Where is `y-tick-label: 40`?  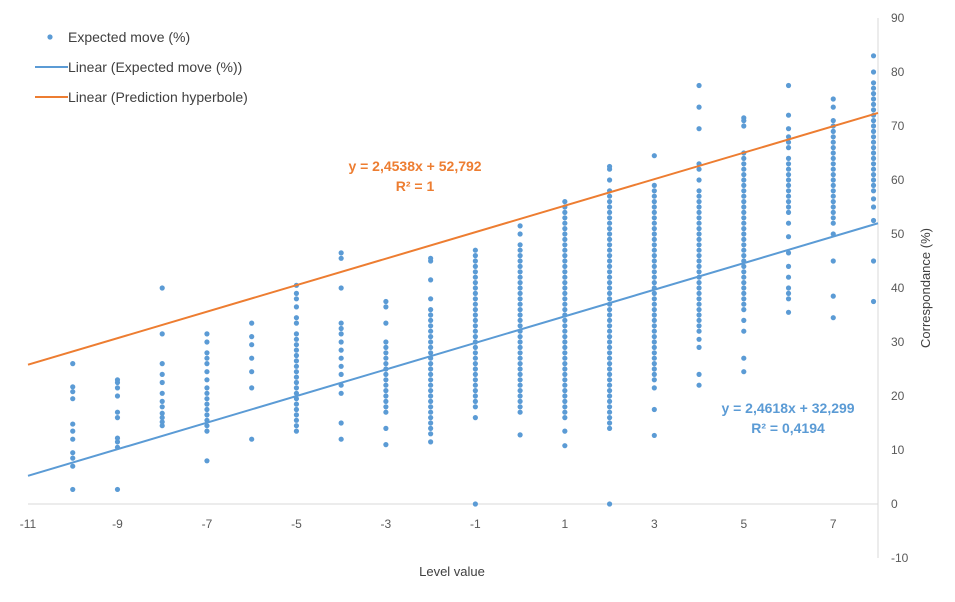
y-tick-label: 40 is located at coordinates (898, 288).